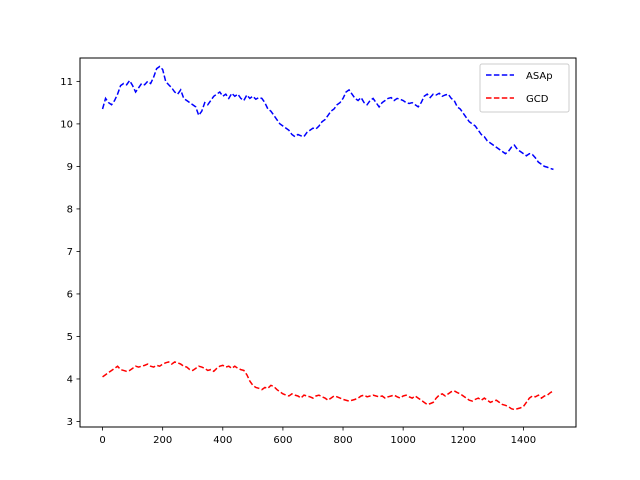 This screenshot has width=640, height=480. I want to click on legend-box, so click(524, 88).